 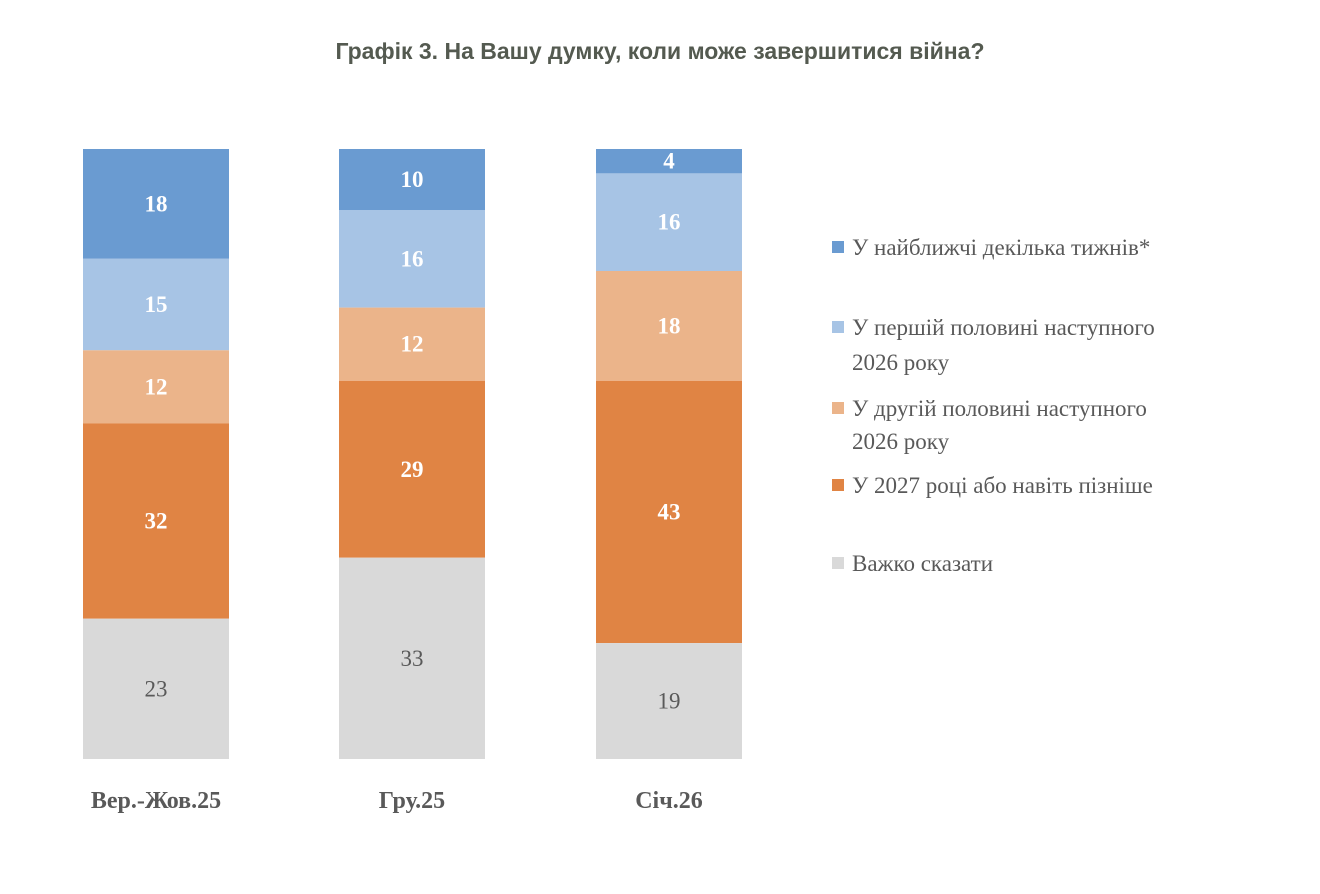 I want to click on data-label: 4, so click(x=669, y=161).